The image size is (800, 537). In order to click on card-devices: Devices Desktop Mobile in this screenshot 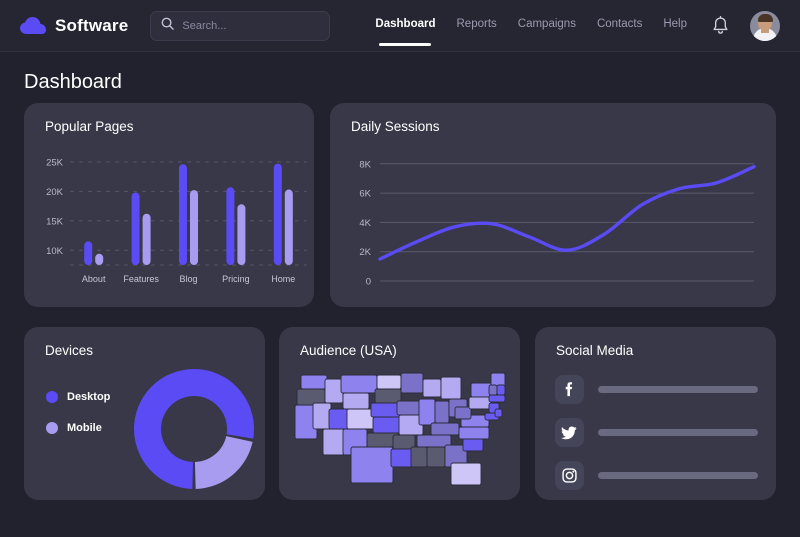, I will do `click(144, 413)`.